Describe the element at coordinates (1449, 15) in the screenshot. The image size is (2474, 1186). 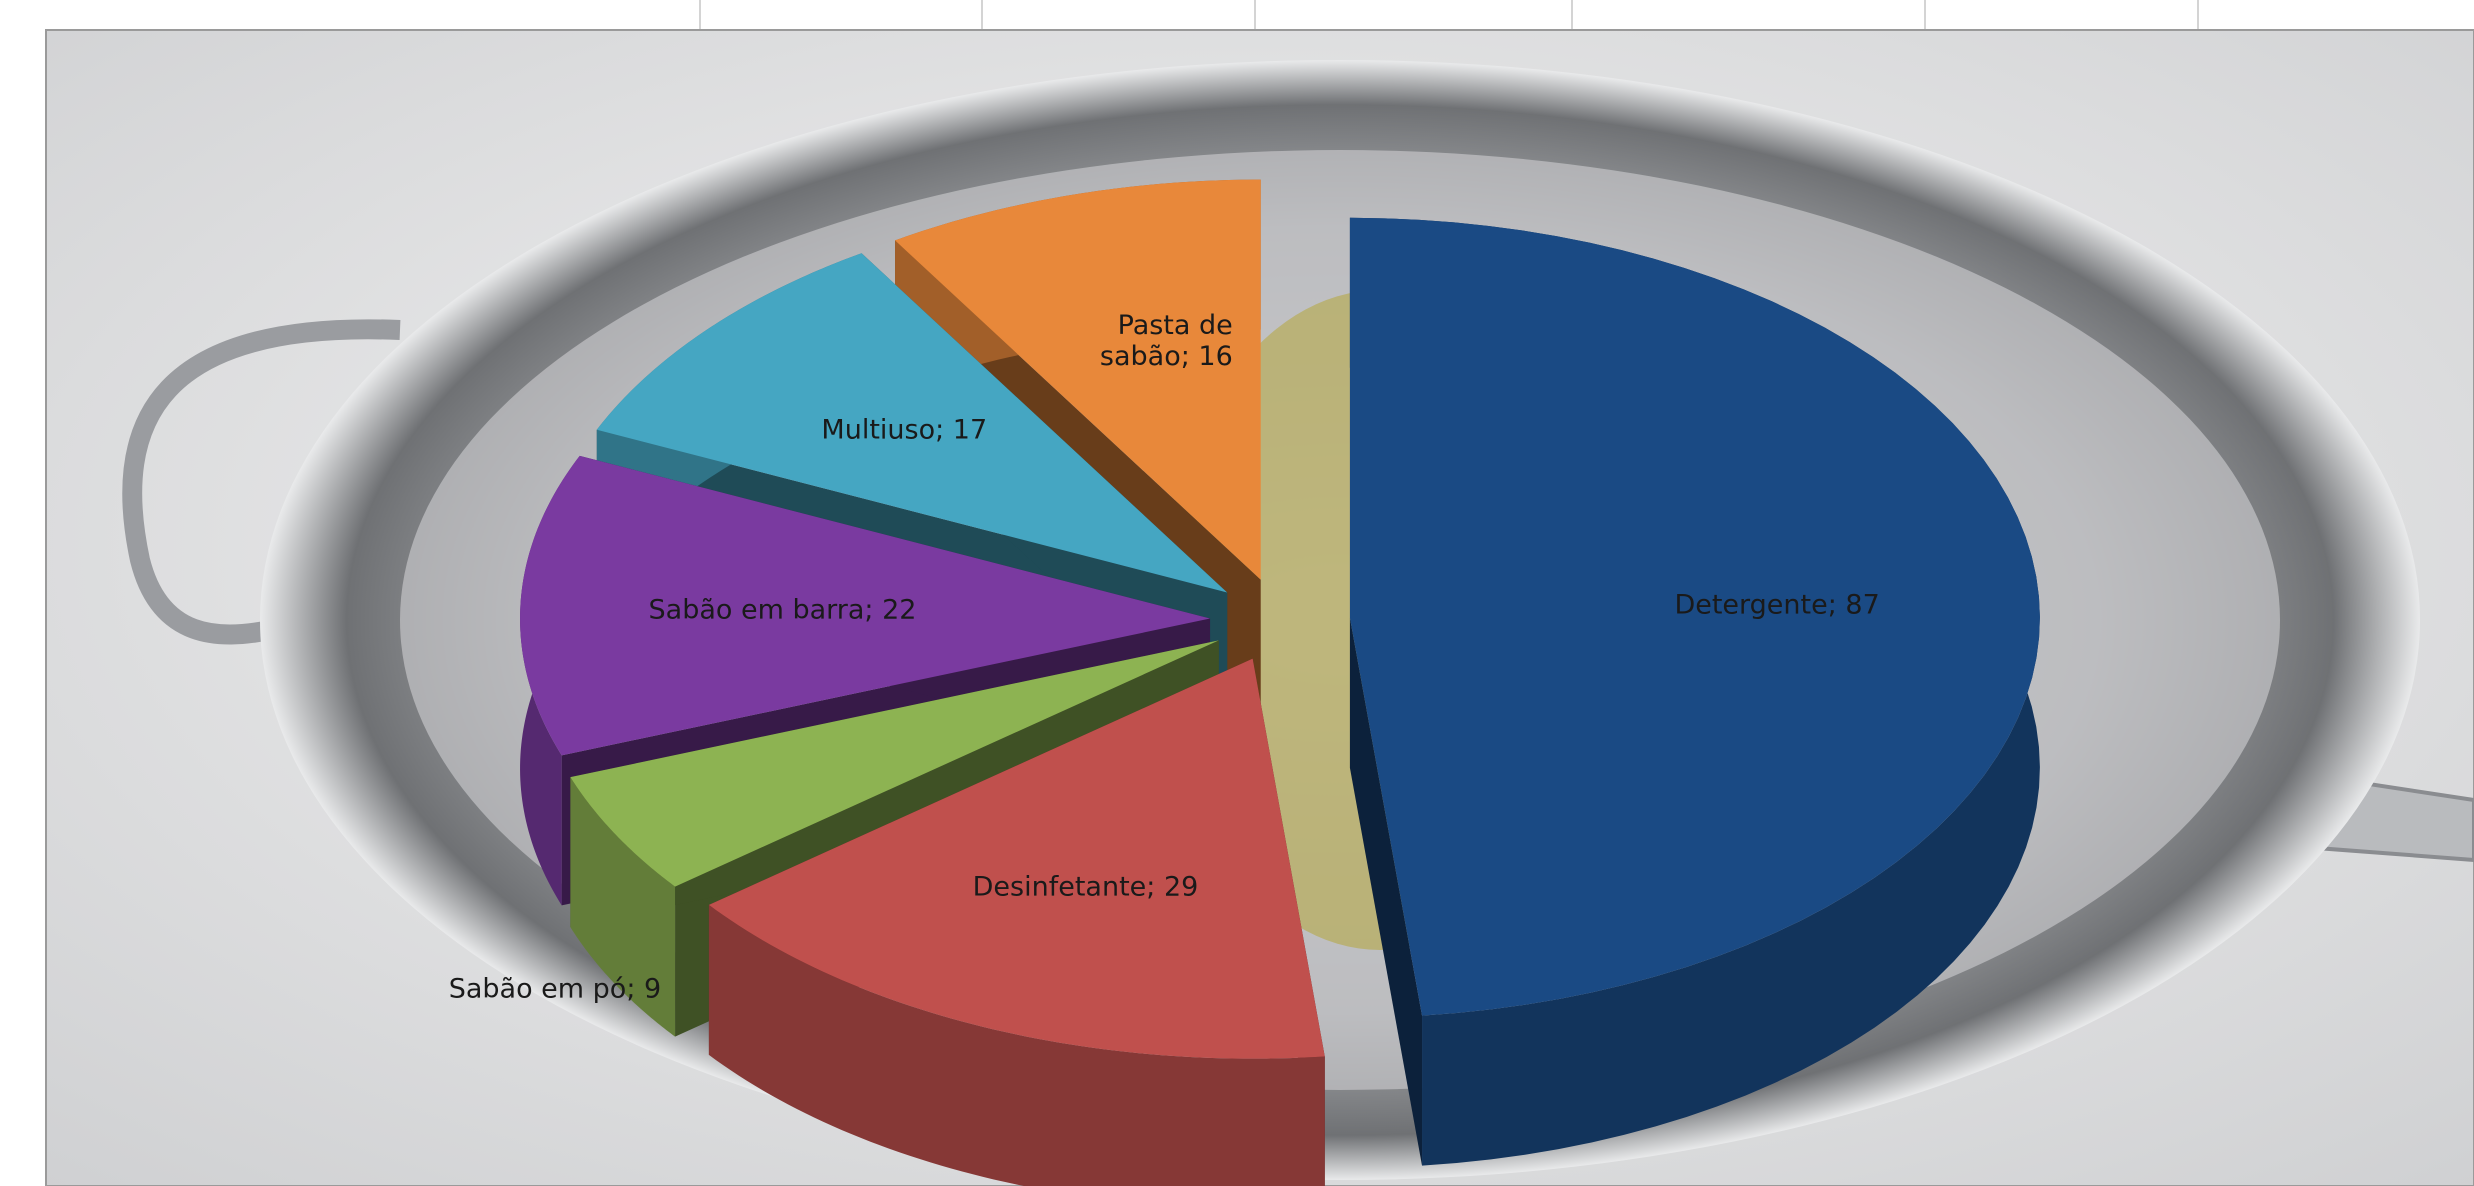
I see `sheet-grid` at that location.